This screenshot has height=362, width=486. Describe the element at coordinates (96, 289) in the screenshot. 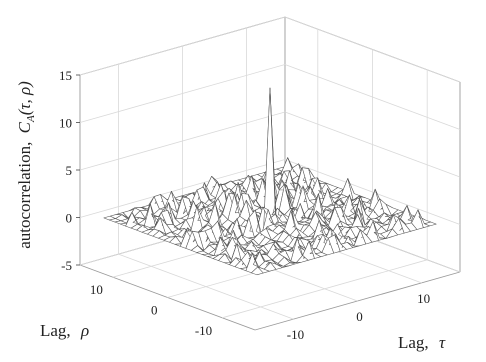

I see `y-tick-label: 10` at that location.